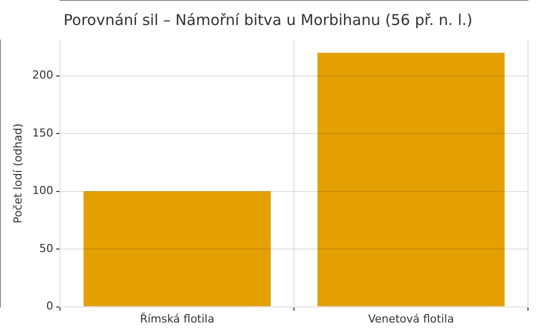 This screenshot has height=330, width=542. What do you see at coordinates (268, 19) in the screenshot?
I see `chart-title: Porovnání sil – Námořní bitva u Morbihanu (56 př. n. l.)` at bounding box center [268, 19].